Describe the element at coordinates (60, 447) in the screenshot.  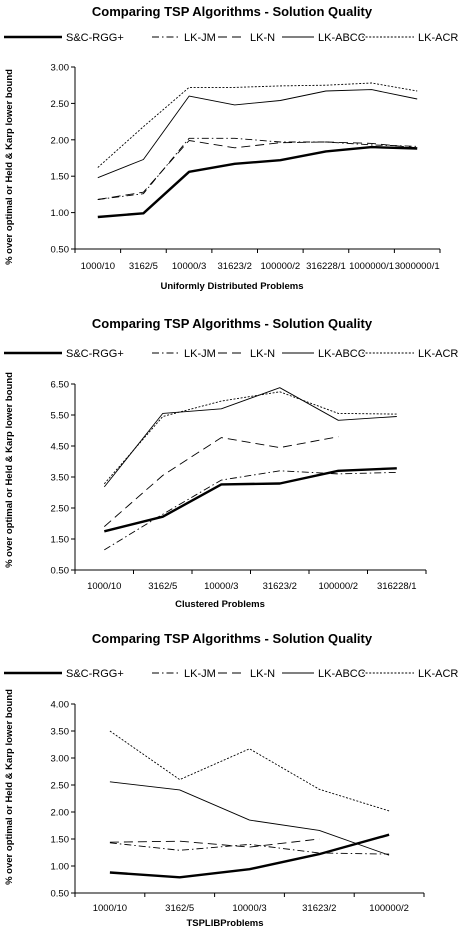
I see `y-tick-label: 4.50` at that location.